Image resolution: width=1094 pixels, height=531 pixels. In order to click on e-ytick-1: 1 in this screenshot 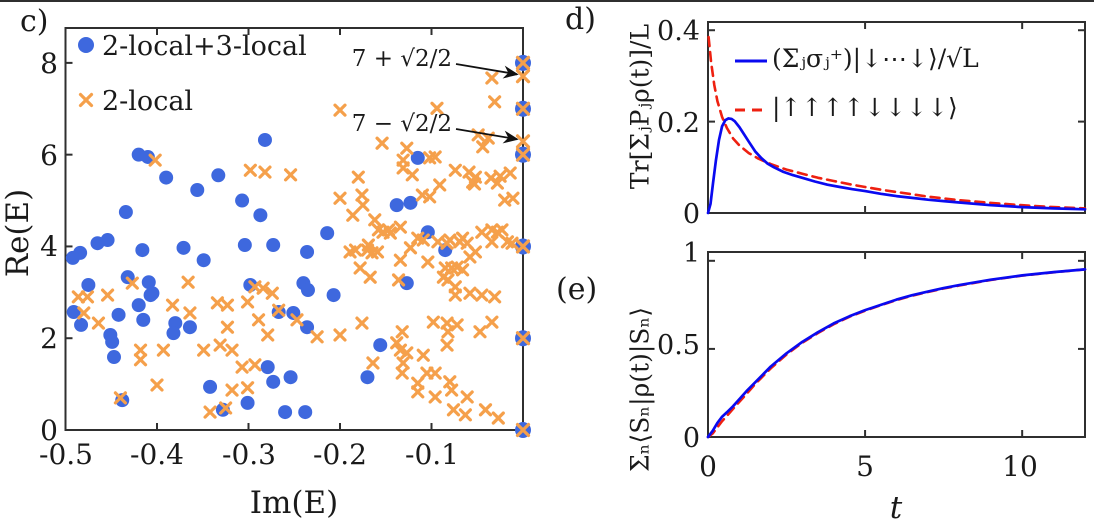, I will do `click(691, 253)`.